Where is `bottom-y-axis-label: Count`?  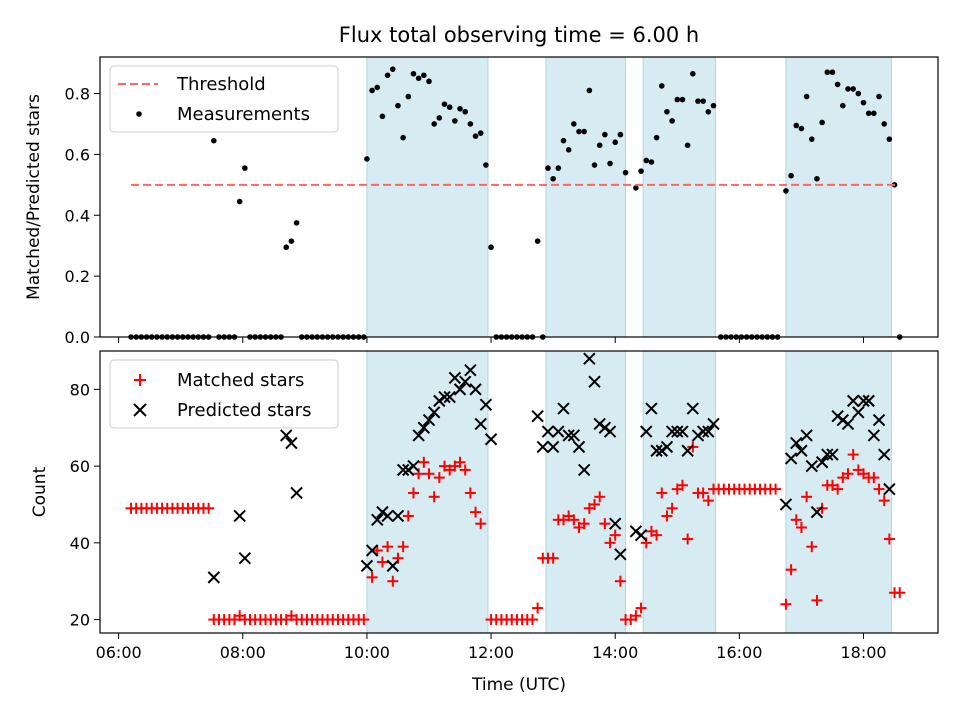 bottom-y-axis-label: Count is located at coordinates (40, 491).